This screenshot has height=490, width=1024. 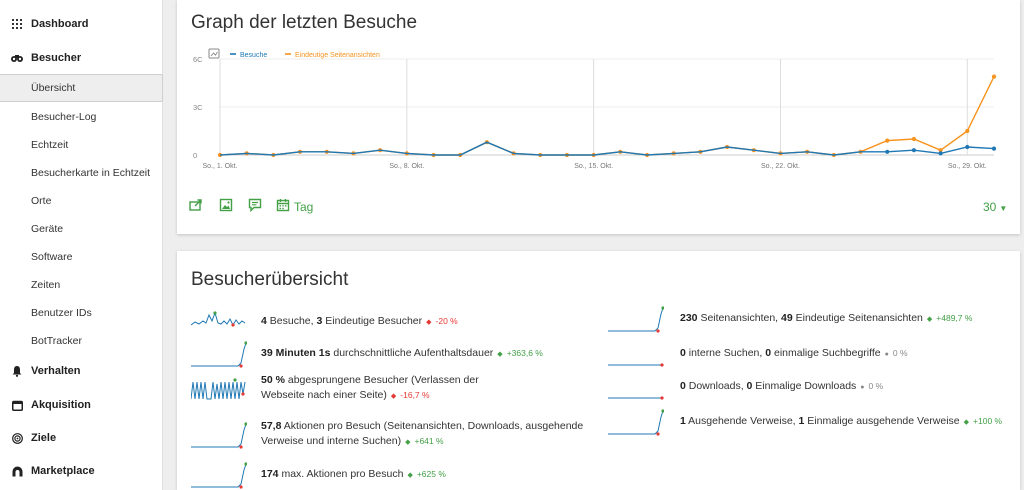 I want to click on sidebar-subitem-echtzeit: Echtzeit, so click(x=81, y=145).